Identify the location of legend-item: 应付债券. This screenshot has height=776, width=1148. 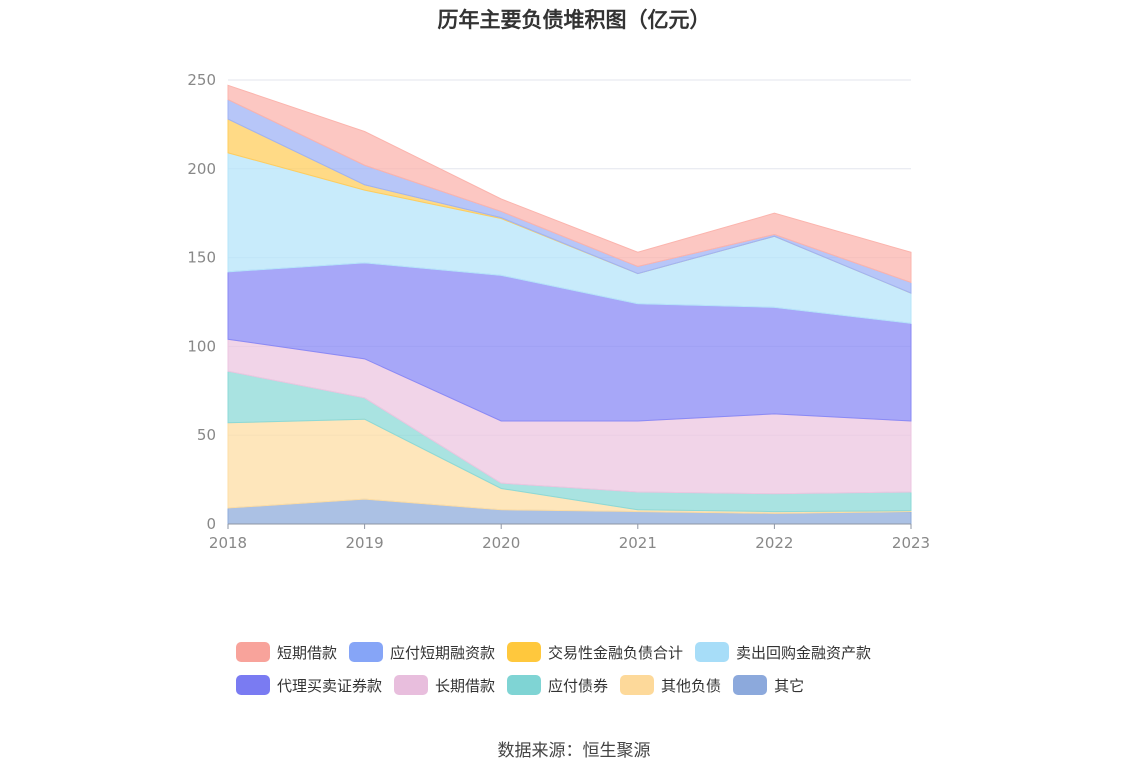
(557, 685).